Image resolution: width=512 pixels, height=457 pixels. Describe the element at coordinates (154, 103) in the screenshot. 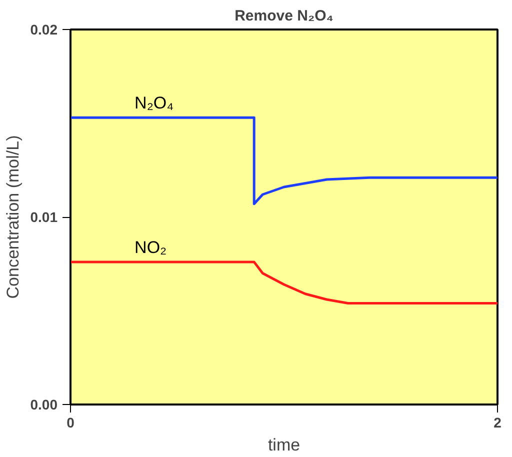

I see `annotation: N₂O₄` at that location.